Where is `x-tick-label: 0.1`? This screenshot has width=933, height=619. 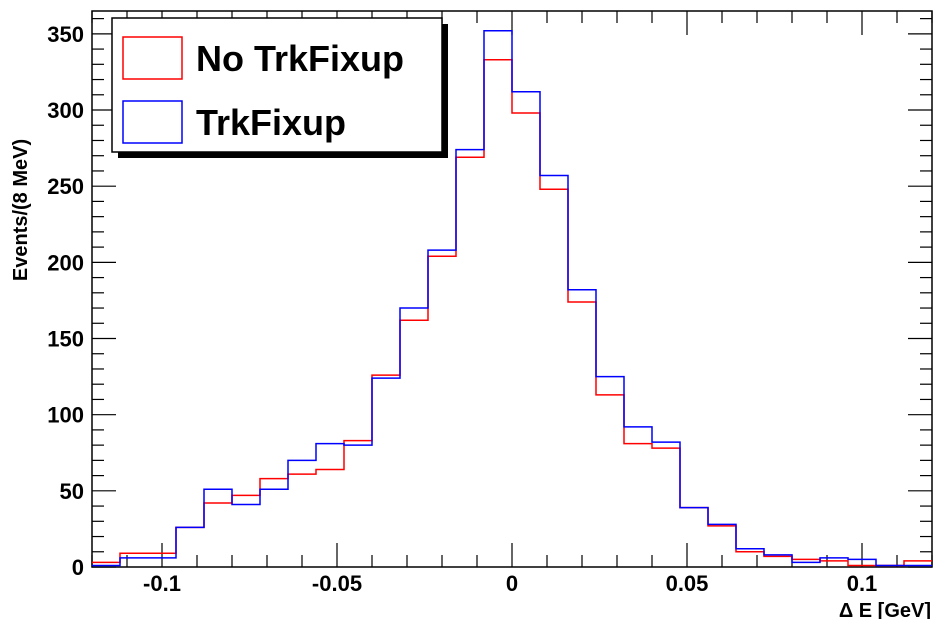
x-tick-label: 0.1 is located at coordinates (862, 583).